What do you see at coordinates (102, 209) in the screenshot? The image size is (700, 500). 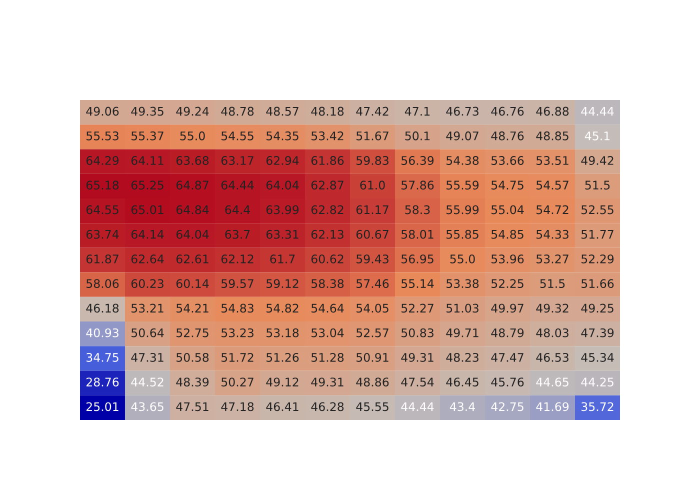 I see `data-label: 64.55` at bounding box center [102, 209].